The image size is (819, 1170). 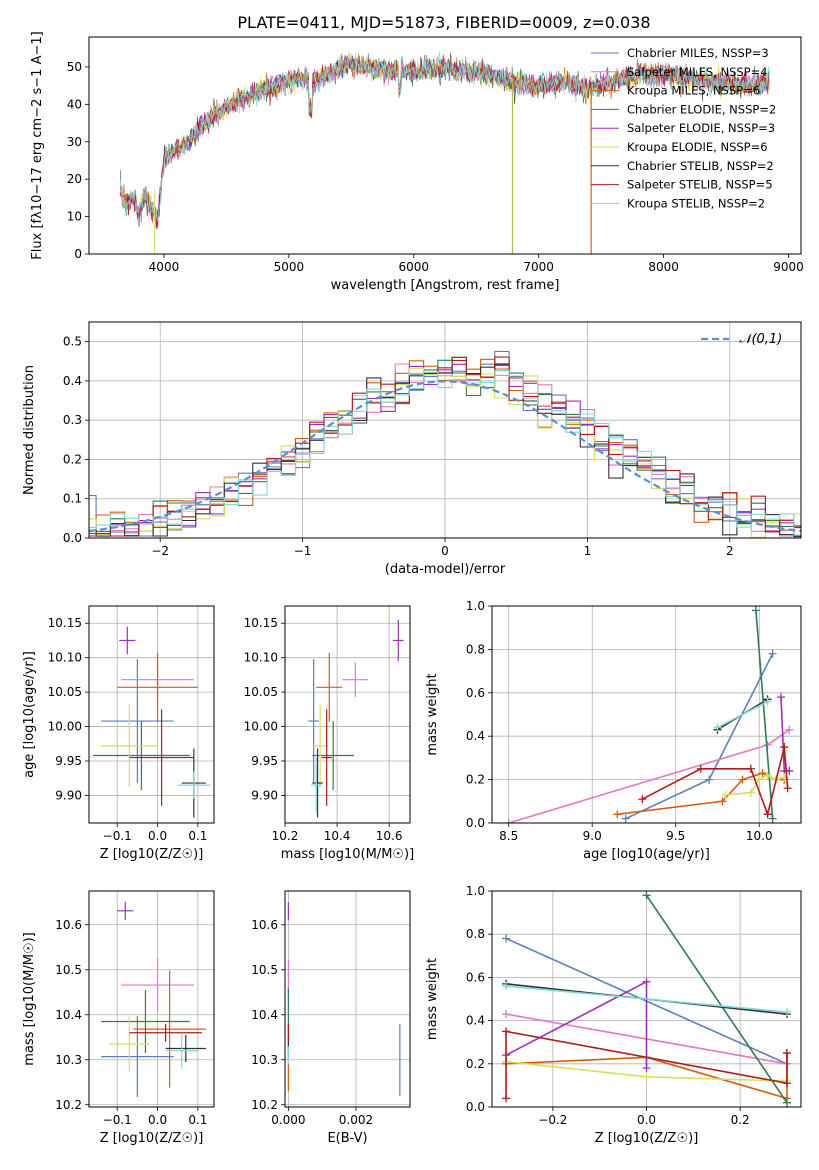 What do you see at coordinates (65, 727) in the screenshot?
I see `y-tick-label: 10.00` at bounding box center [65, 727].